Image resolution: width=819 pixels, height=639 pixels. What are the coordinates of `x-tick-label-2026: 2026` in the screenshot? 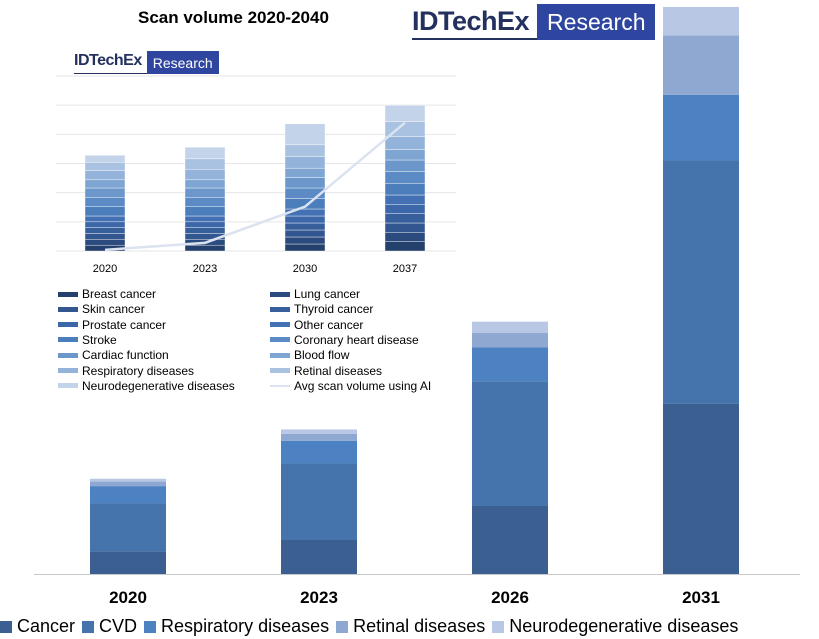 It's located at (510, 597).